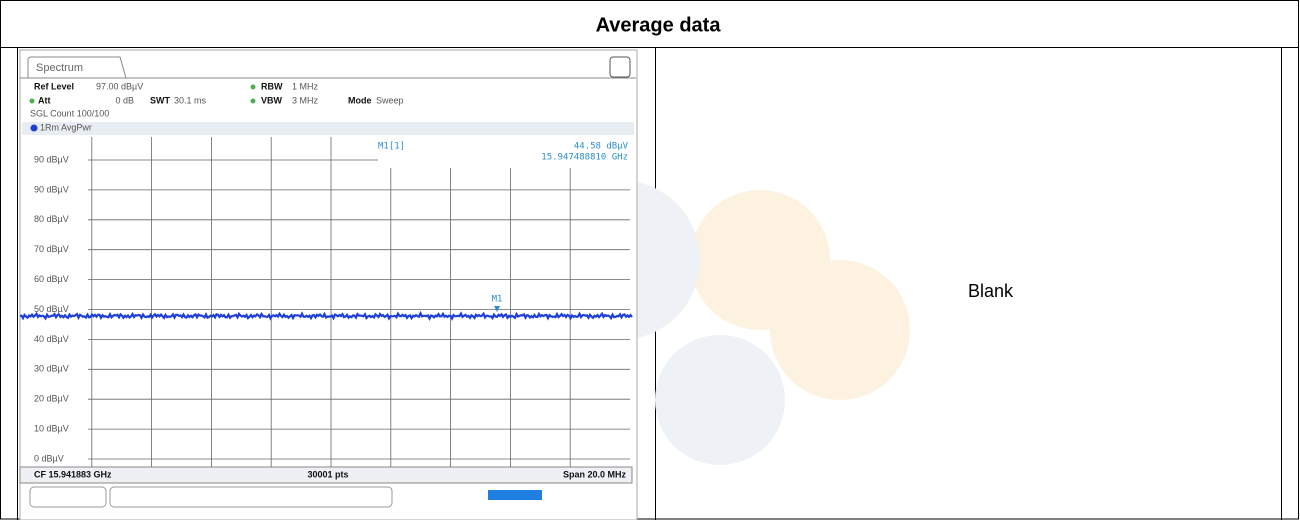 The width and height of the screenshot is (1300, 520). I want to click on status-bar, so click(326, 475).